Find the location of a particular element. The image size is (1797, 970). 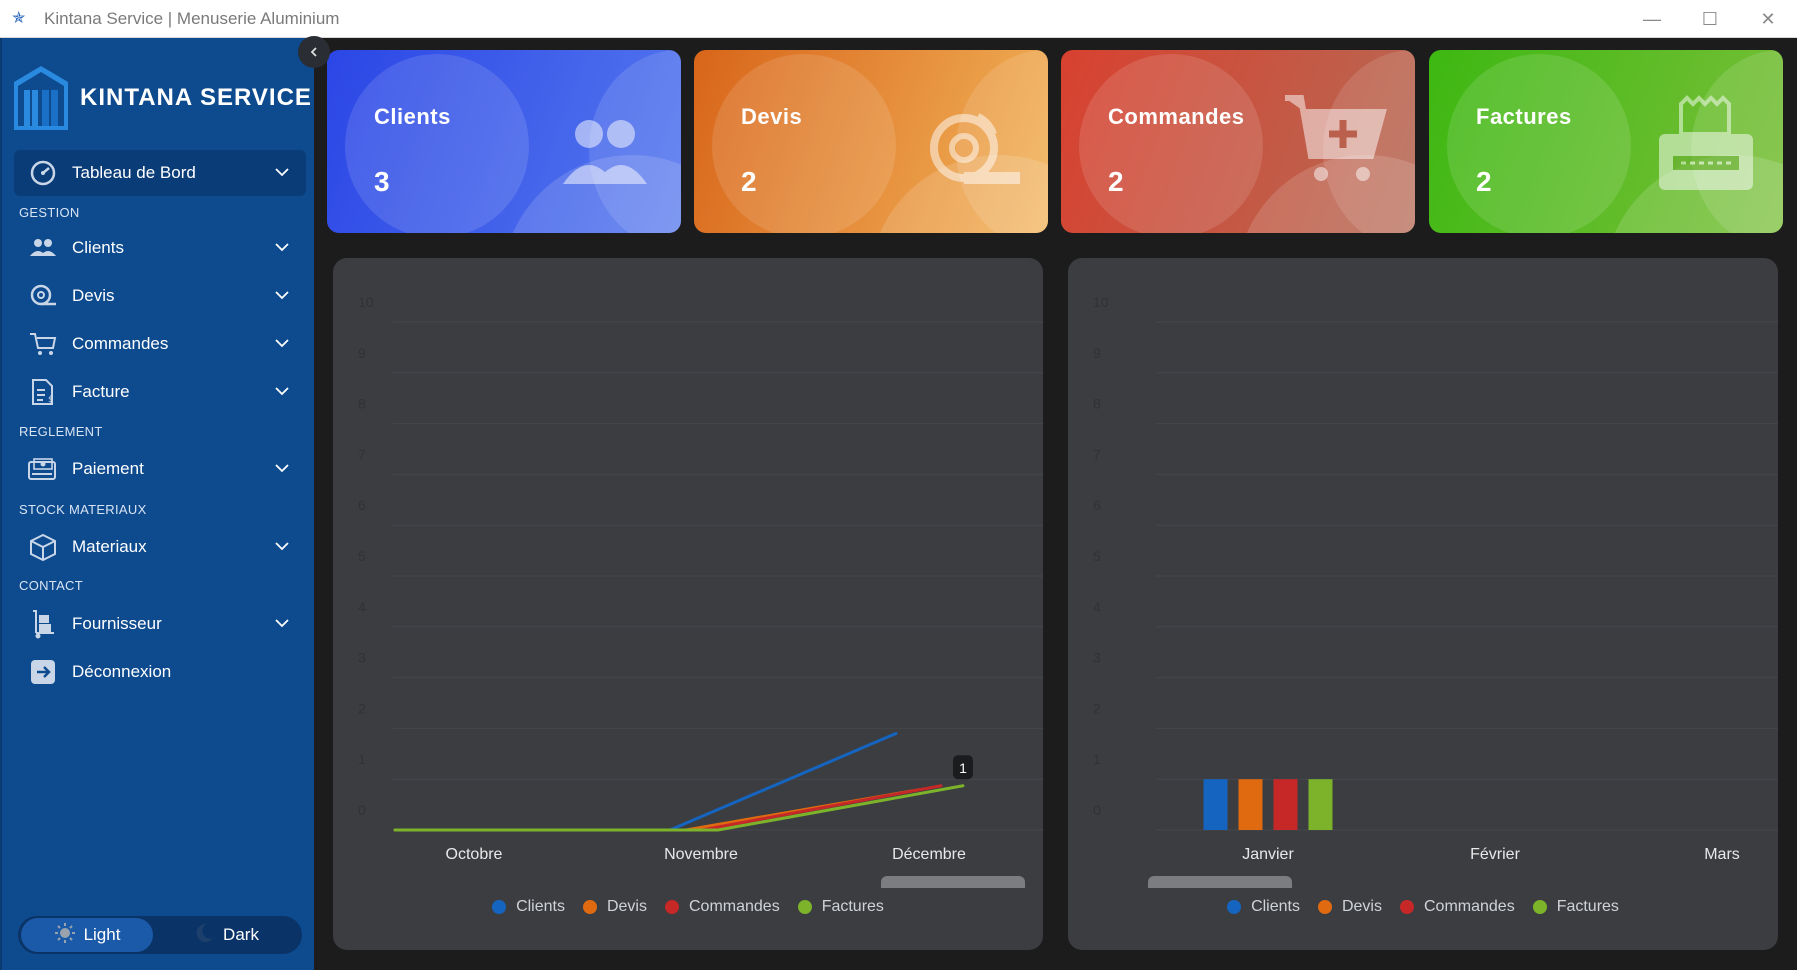

x-tick-label: Janvier is located at coordinates (1268, 854).